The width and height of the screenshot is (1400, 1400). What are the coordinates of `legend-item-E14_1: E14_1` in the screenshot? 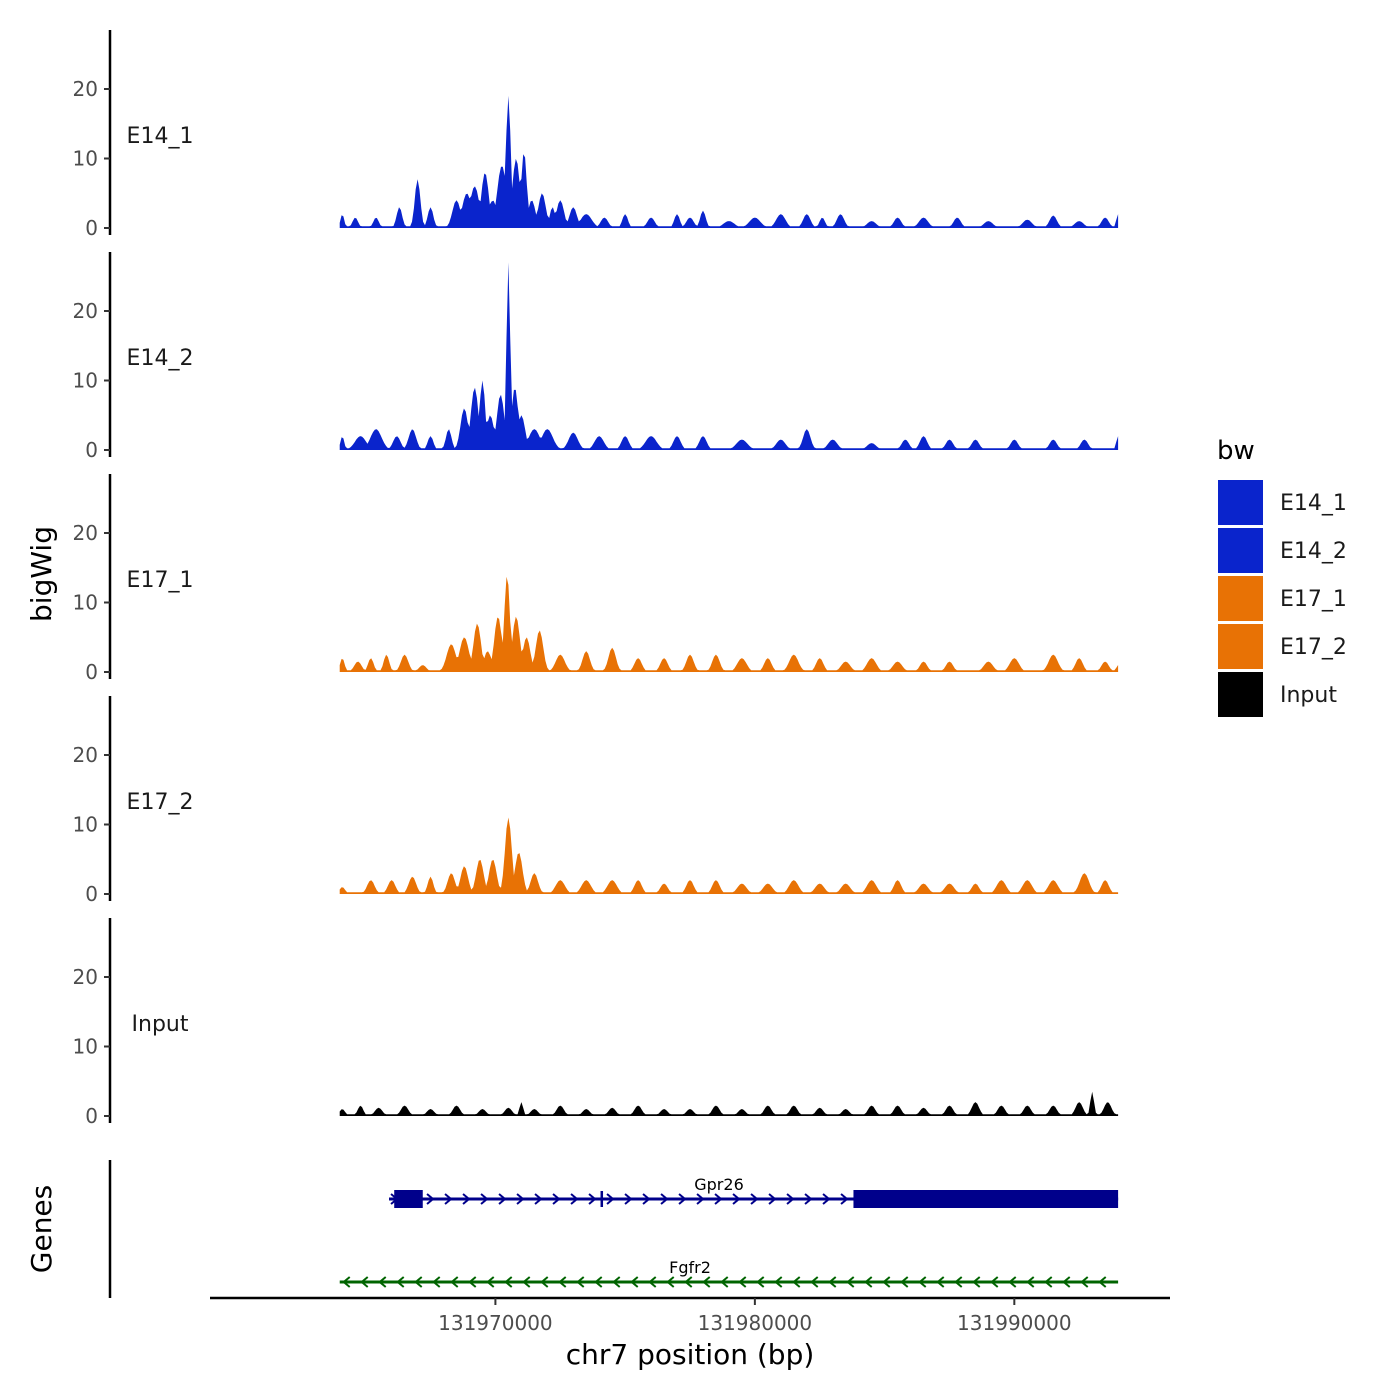 It's located at (1282, 502).